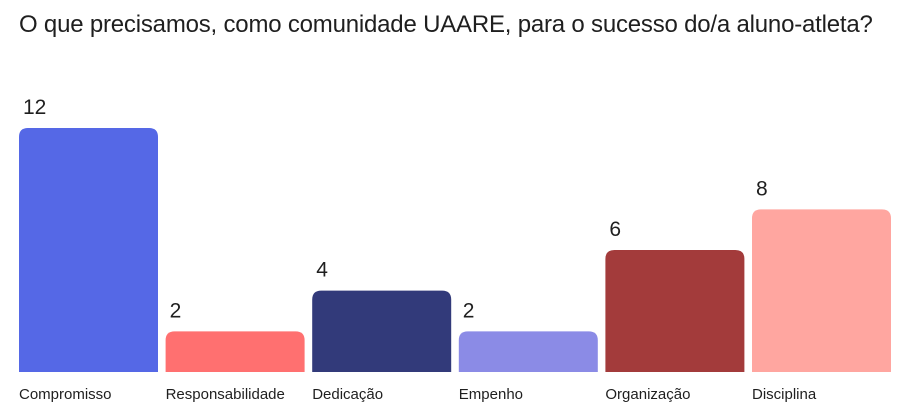 The height and width of the screenshot is (408, 906). I want to click on value-label: 6, so click(615, 229).